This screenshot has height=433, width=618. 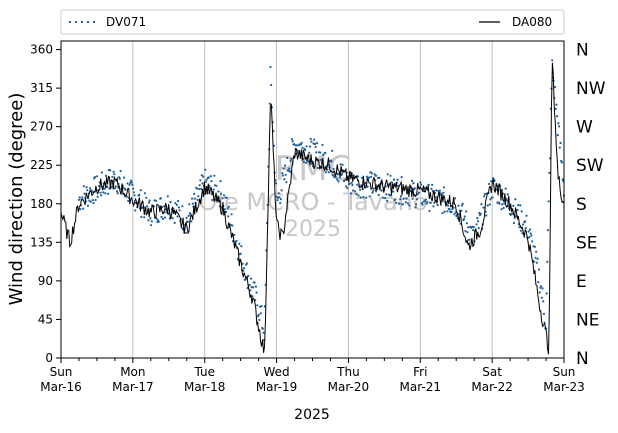 What do you see at coordinates (582, 359) in the screenshot?
I see `compass-label: N` at bounding box center [582, 359].